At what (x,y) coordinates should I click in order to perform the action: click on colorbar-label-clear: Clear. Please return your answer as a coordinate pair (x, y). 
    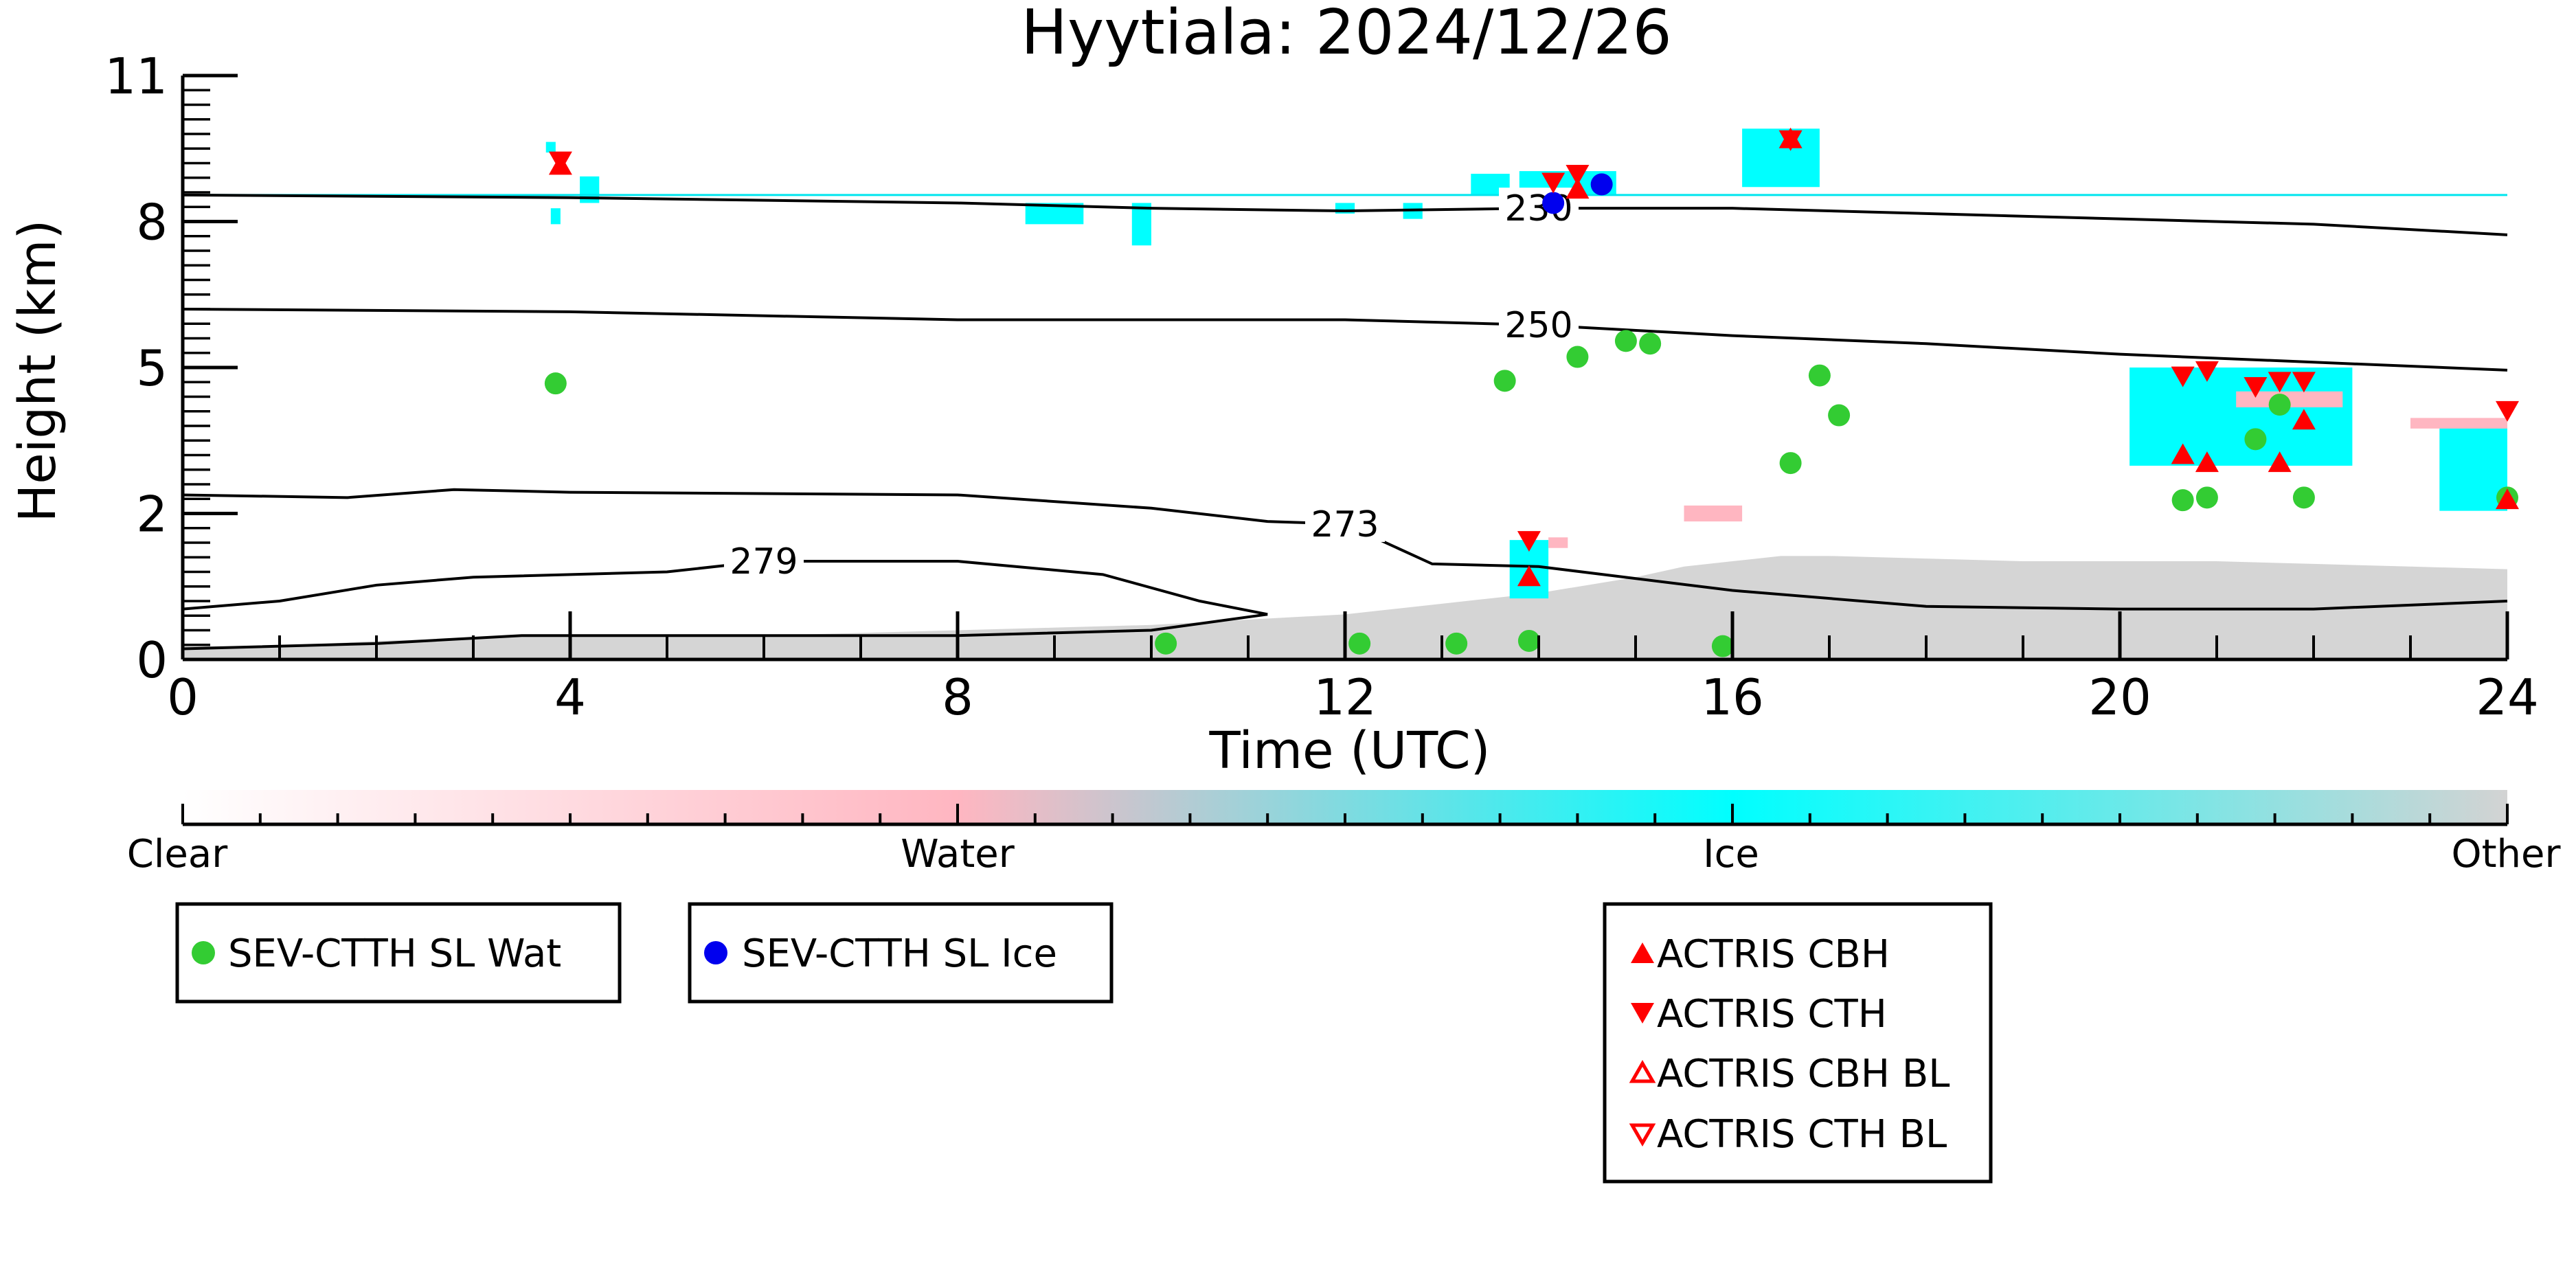
    Looking at the image, I should click on (177, 854).